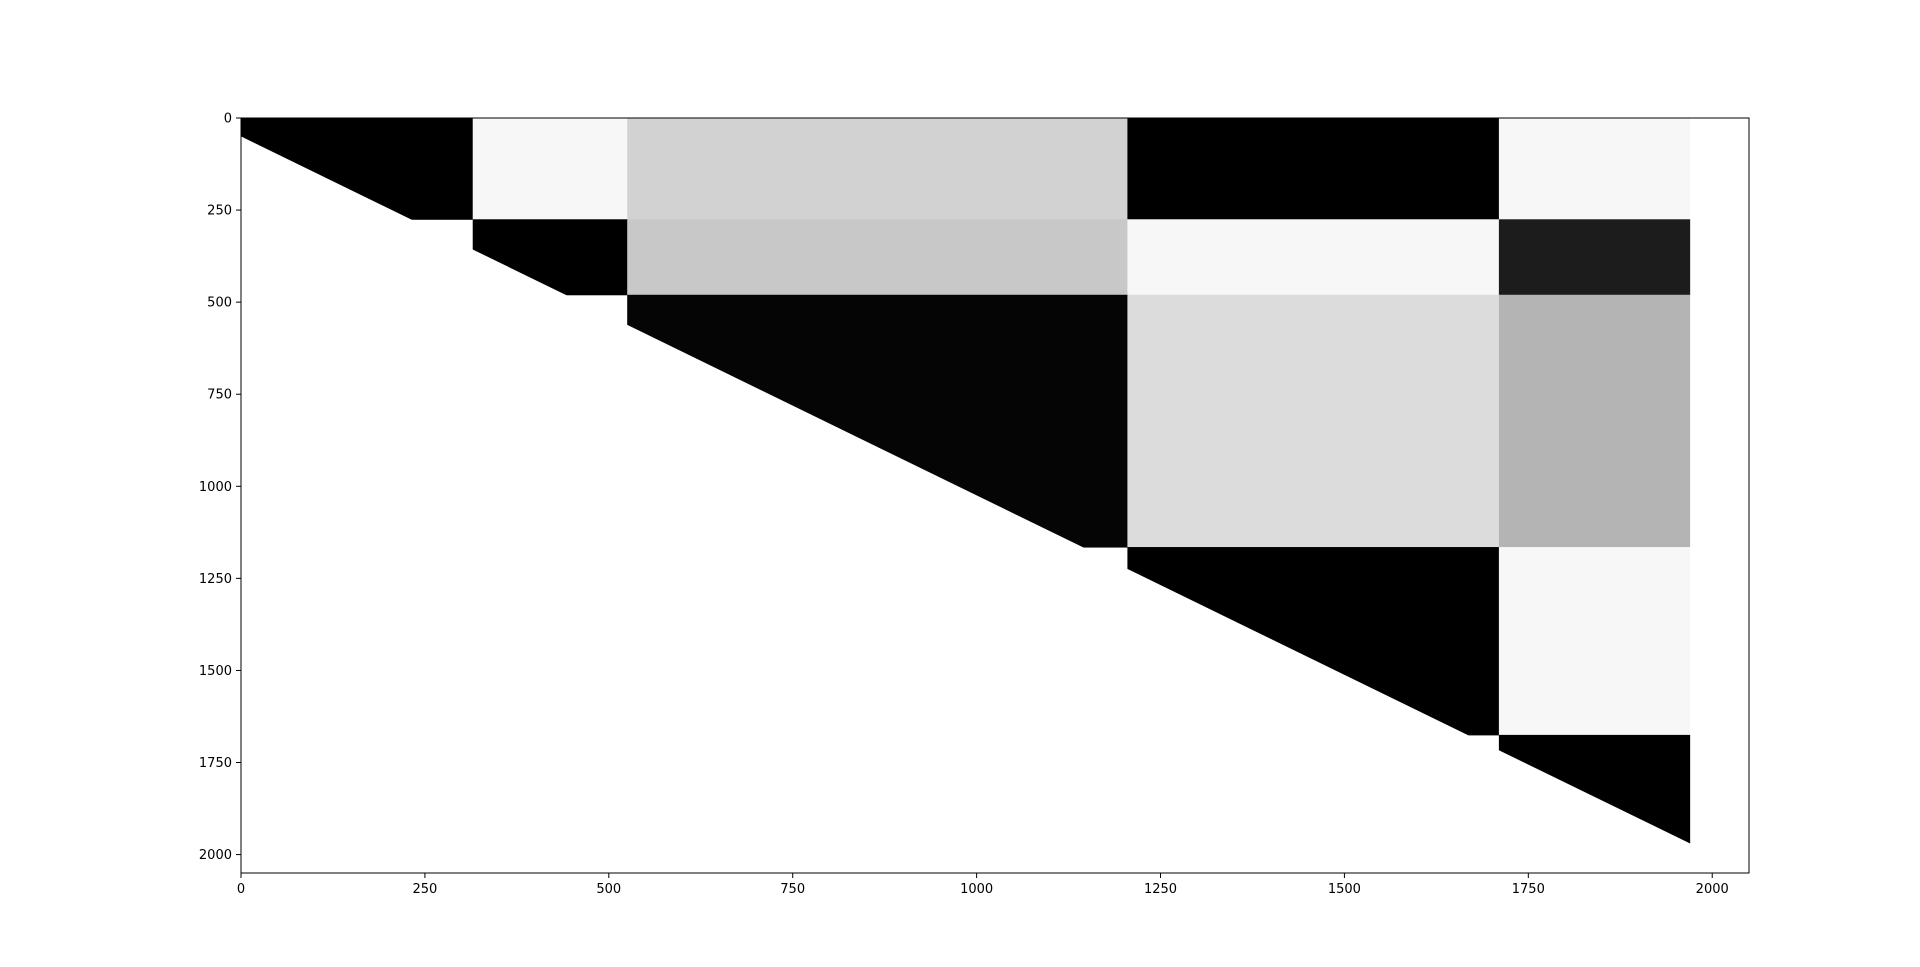 Image resolution: width=1920 pixels, height=967 pixels. What do you see at coordinates (1313, 421) in the screenshot?
I see `heatmap-block-r2-c3` at bounding box center [1313, 421].